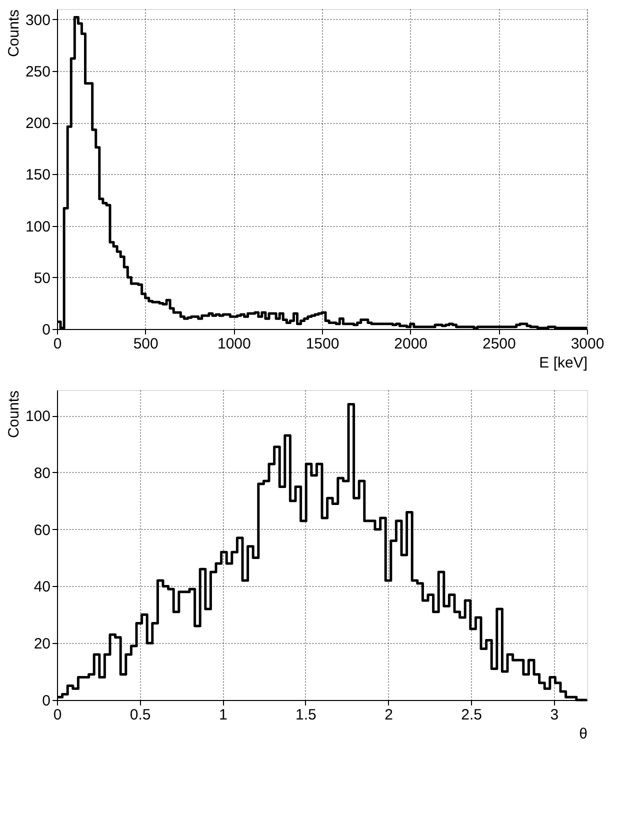  What do you see at coordinates (499, 344) in the screenshot?
I see `x-tick-label: 2500` at bounding box center [499, 344].